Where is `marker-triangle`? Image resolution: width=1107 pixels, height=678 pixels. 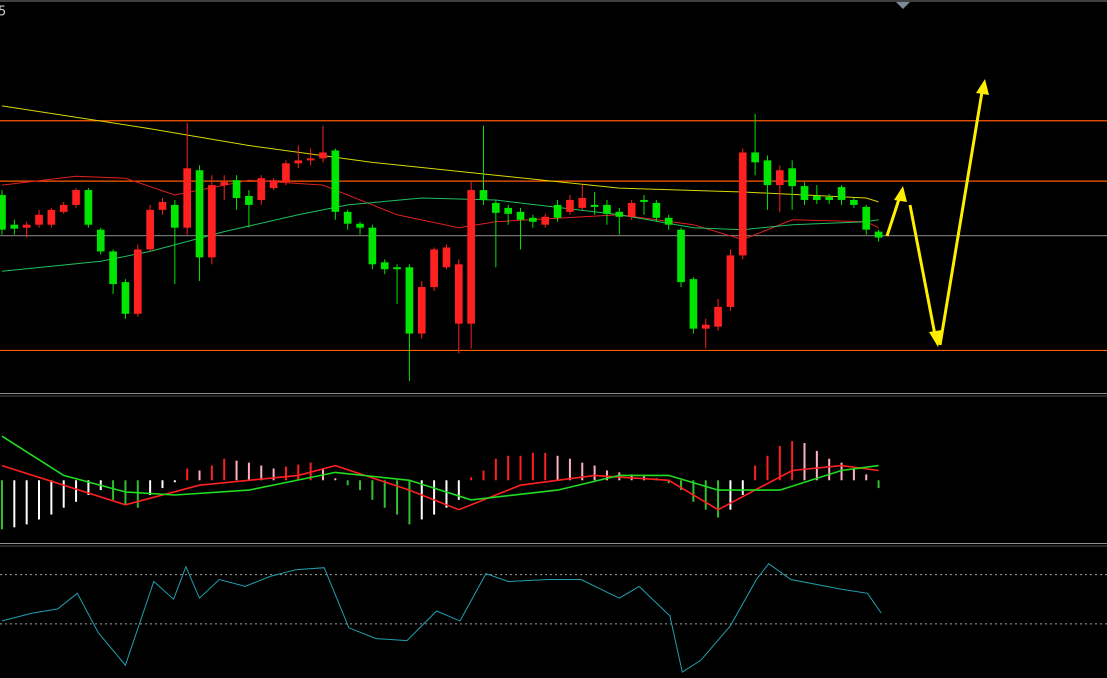
marker-triangle is located at coordinates (903, 5).